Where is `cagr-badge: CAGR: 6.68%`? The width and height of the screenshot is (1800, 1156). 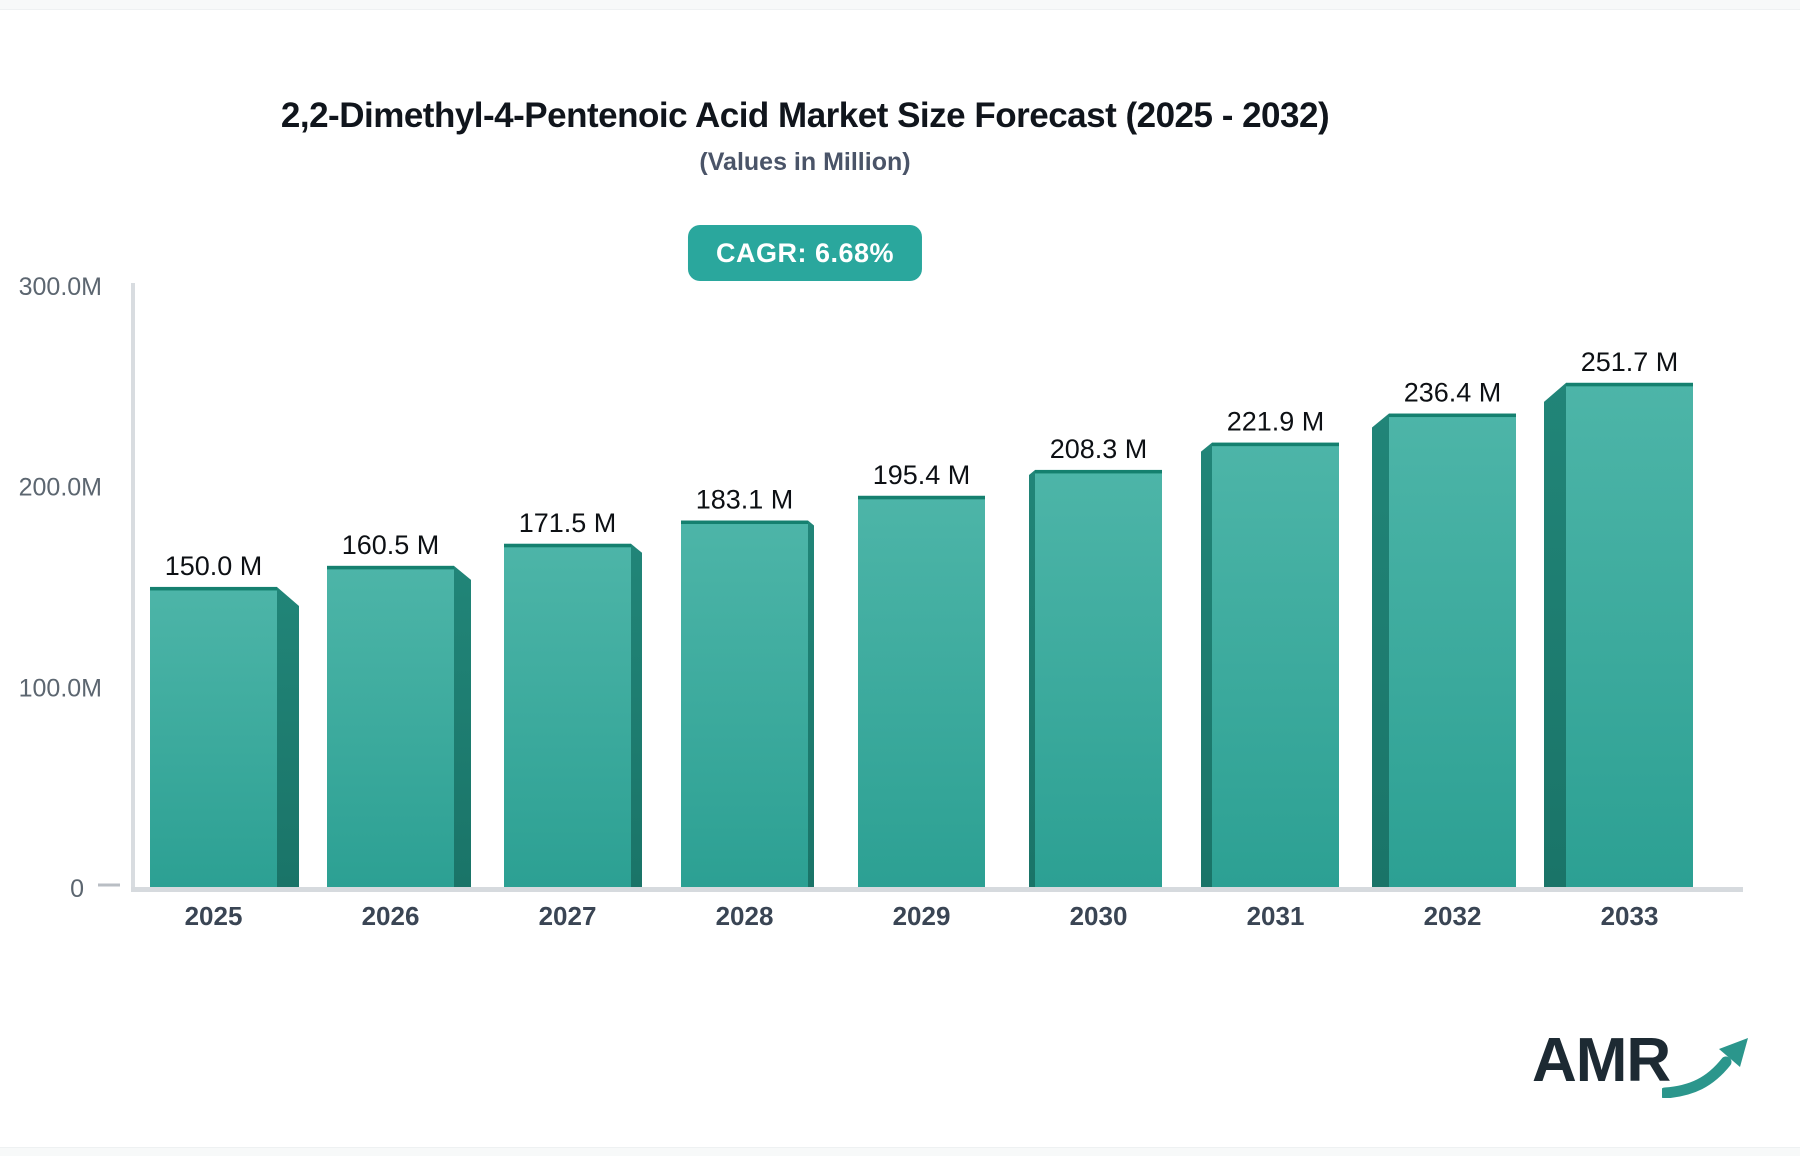
cagr-badge: CAGR: 6.68% is located at coordinates (805, 253).